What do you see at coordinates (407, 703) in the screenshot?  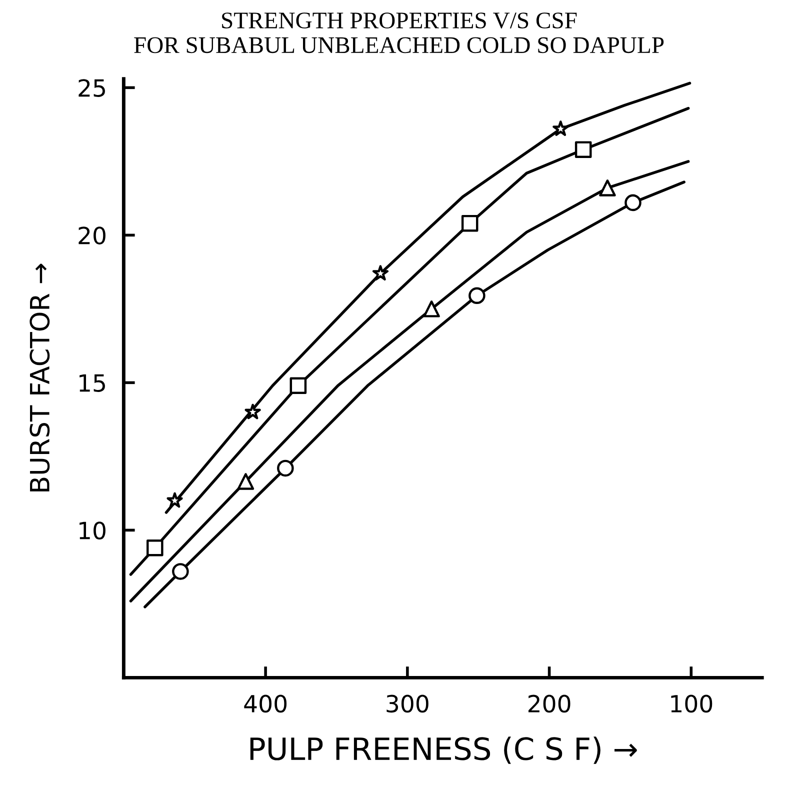 I see `x-tick-label: 300` at bounding box center [407, 703].